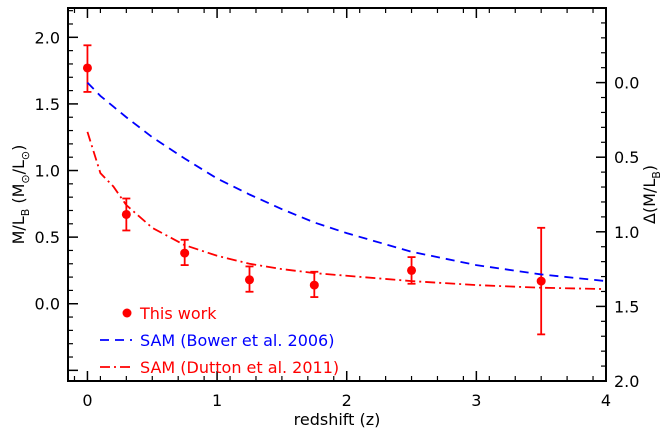  I want to click on x-tick-label: 4, so click(606, 400).